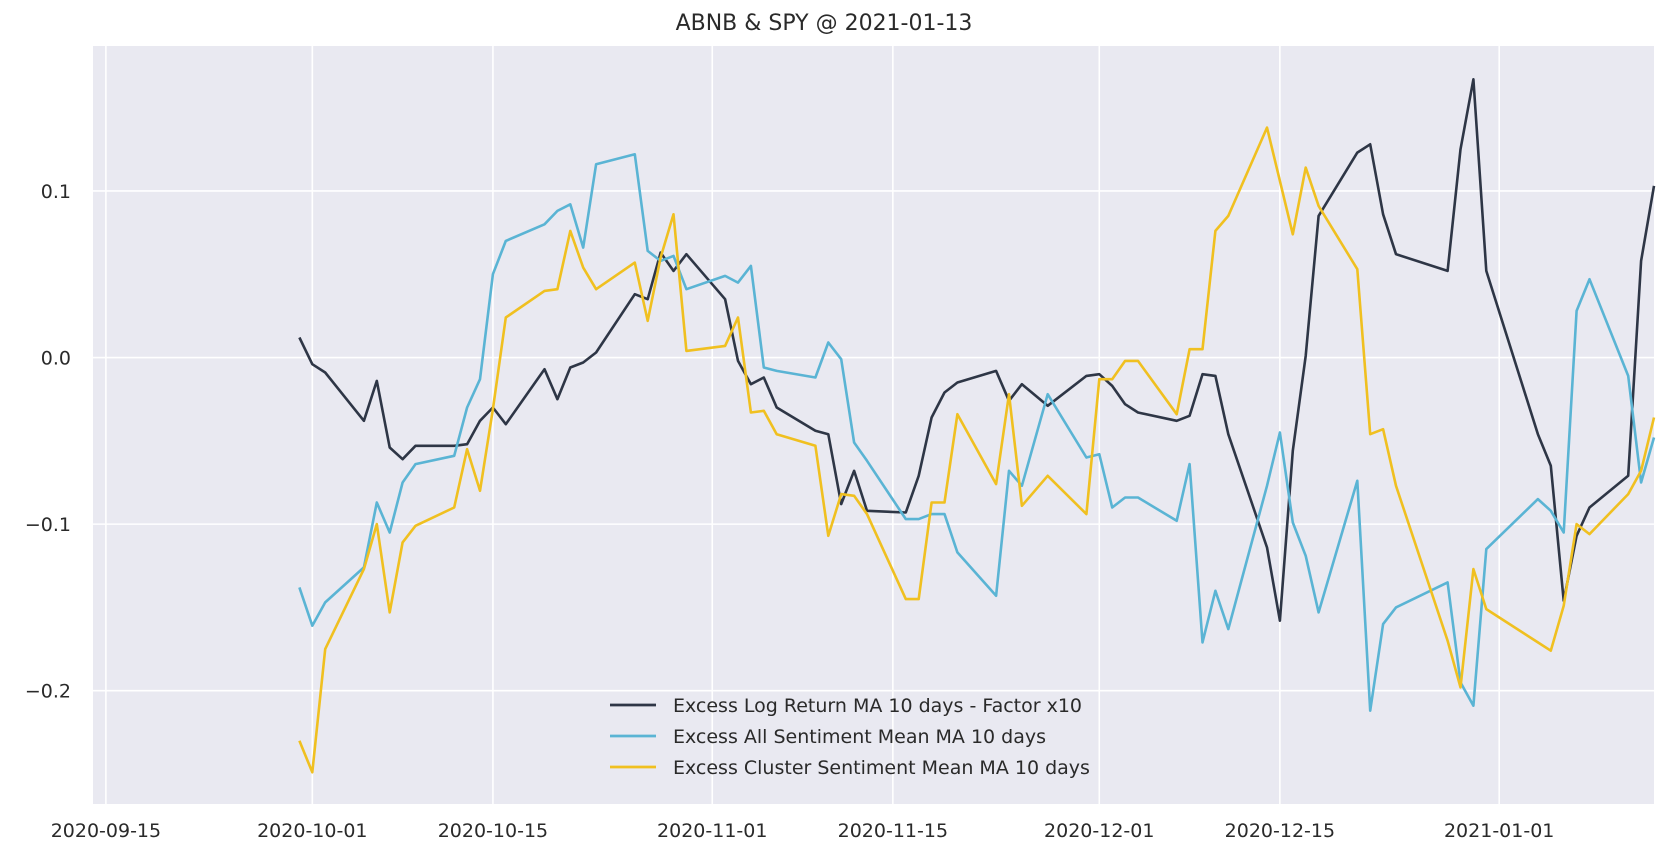 The image size is (1666, 857). I want to click on x-tick-label: 2020-09-15, so click(106, 831).